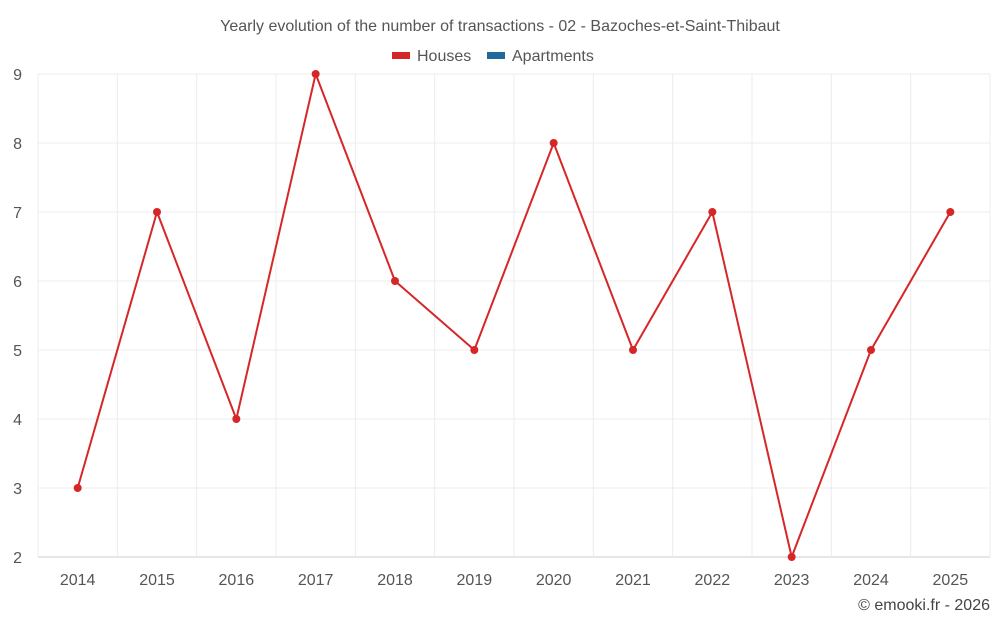 The height and width of the screenshot is (630, 1000). What do you see at coordinates (444, 56) in the screenshot?
I see `legend-label-houses: Houses` at bounding box center [444, 56].